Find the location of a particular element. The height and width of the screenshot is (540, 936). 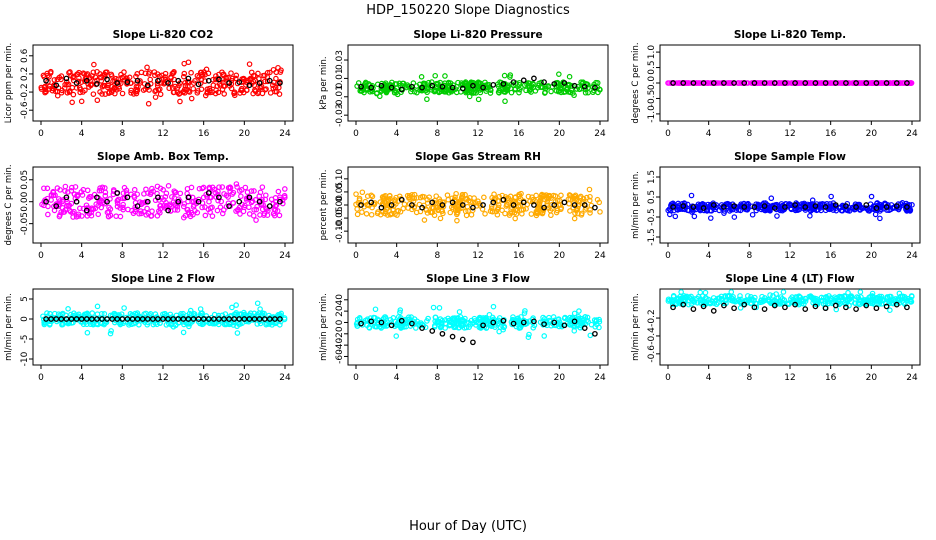

y-tick-label: 20 is located at coordinates (340, 311).